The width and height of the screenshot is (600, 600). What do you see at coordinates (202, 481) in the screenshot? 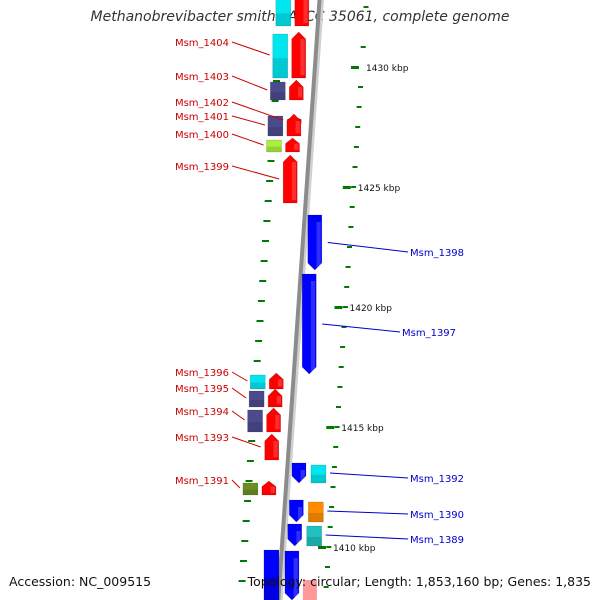
I see `gene-label-msm_1391: Msm_1391` at bounding box center [202, 481].